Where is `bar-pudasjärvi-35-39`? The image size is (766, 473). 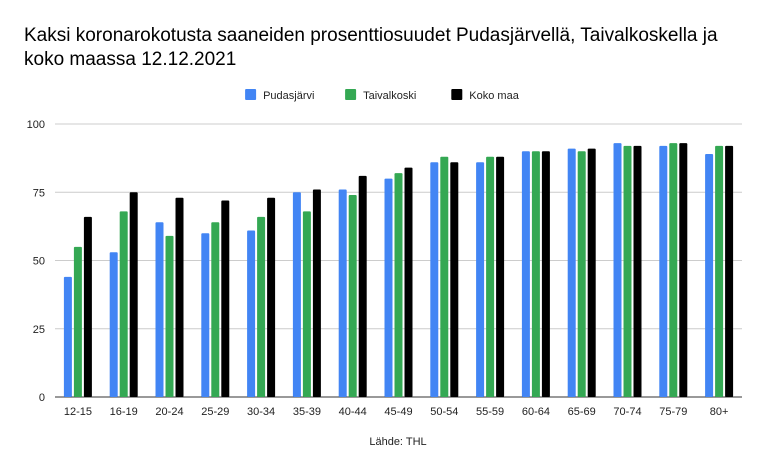 bar-pudasjärvi-35-39 is located at coordinates (296, 294).